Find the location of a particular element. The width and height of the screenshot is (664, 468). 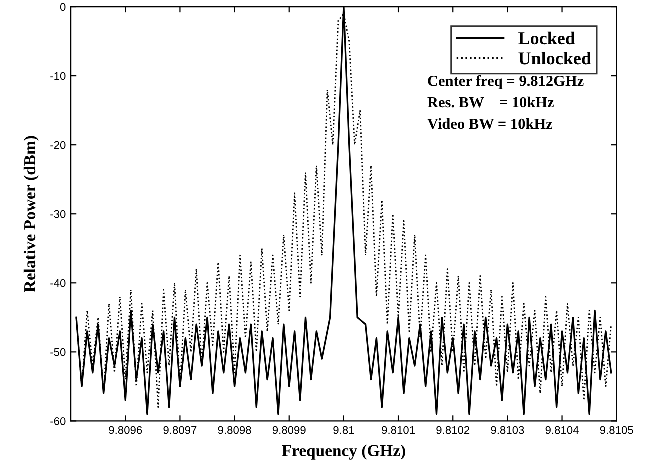

x-tick-label: 9.8098 is located at coordinates (235, 430).